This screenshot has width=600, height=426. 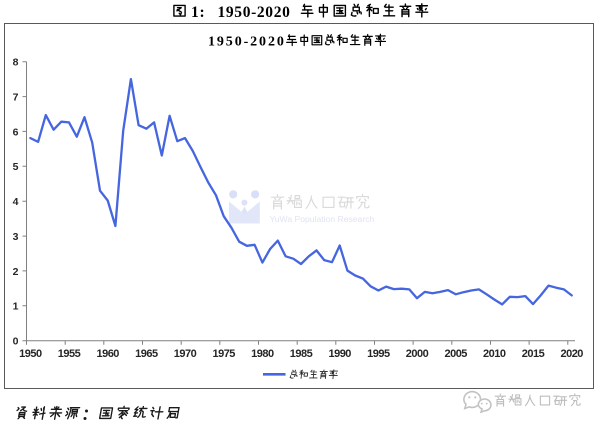 I want to click on svg-text: 1980, so click(x=262, y=354).